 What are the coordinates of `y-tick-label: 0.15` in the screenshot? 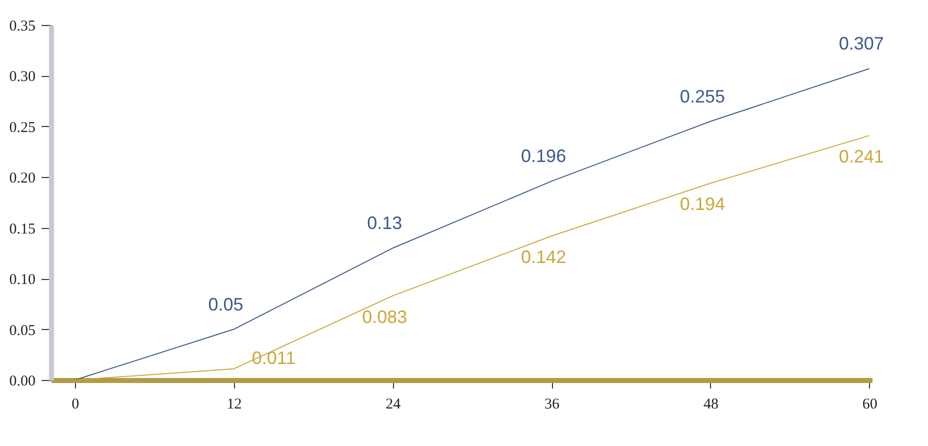 It's located at (22, 229).